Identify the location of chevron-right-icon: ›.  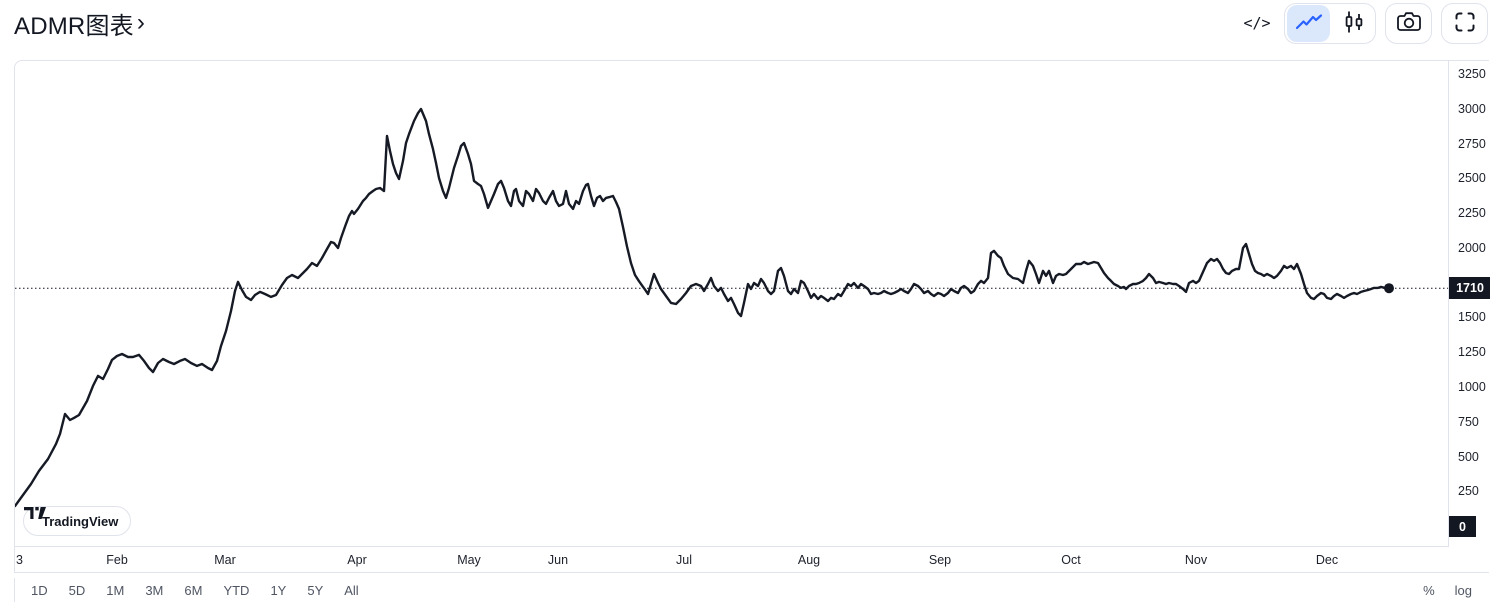
(140, 22).